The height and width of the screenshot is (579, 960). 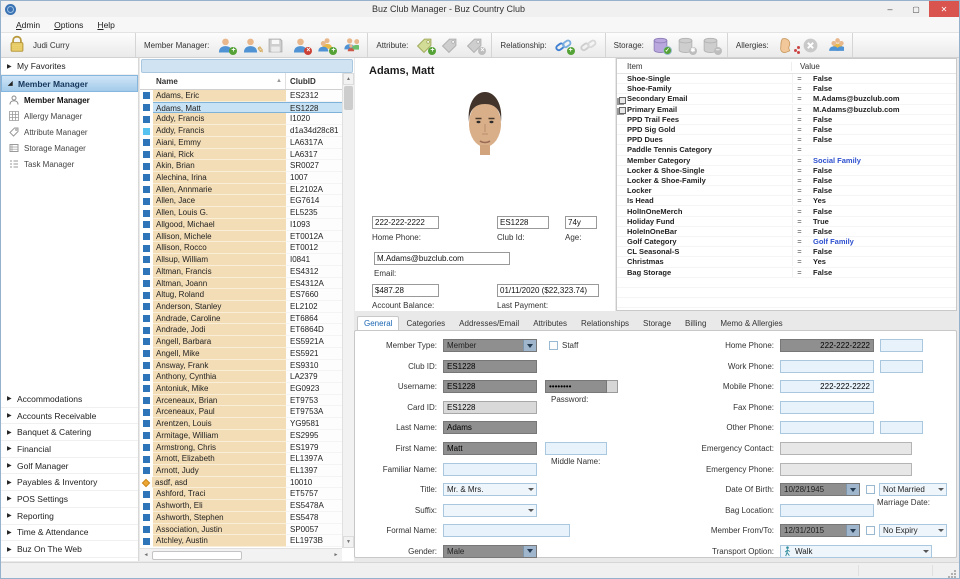 I want to click on attribute-row: Shoe-Single = False, so click(x=786, y=79).